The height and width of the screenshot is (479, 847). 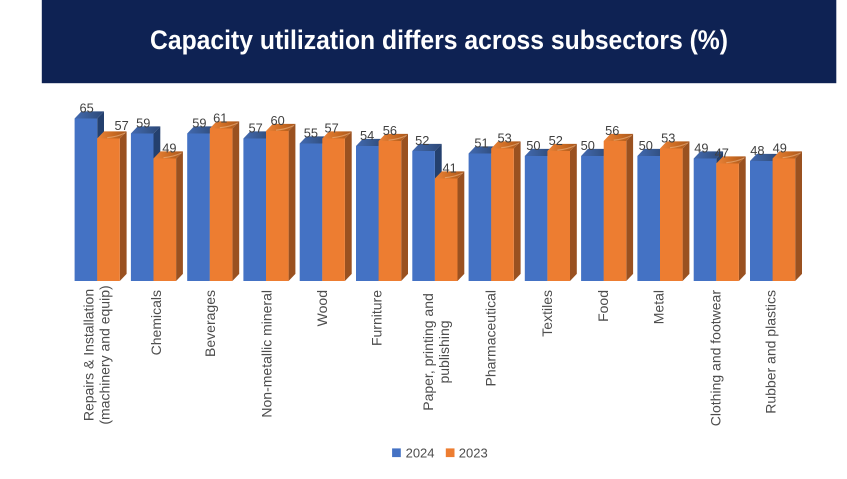 I want to click on svg-text: 54, so click(x=367, y=135).